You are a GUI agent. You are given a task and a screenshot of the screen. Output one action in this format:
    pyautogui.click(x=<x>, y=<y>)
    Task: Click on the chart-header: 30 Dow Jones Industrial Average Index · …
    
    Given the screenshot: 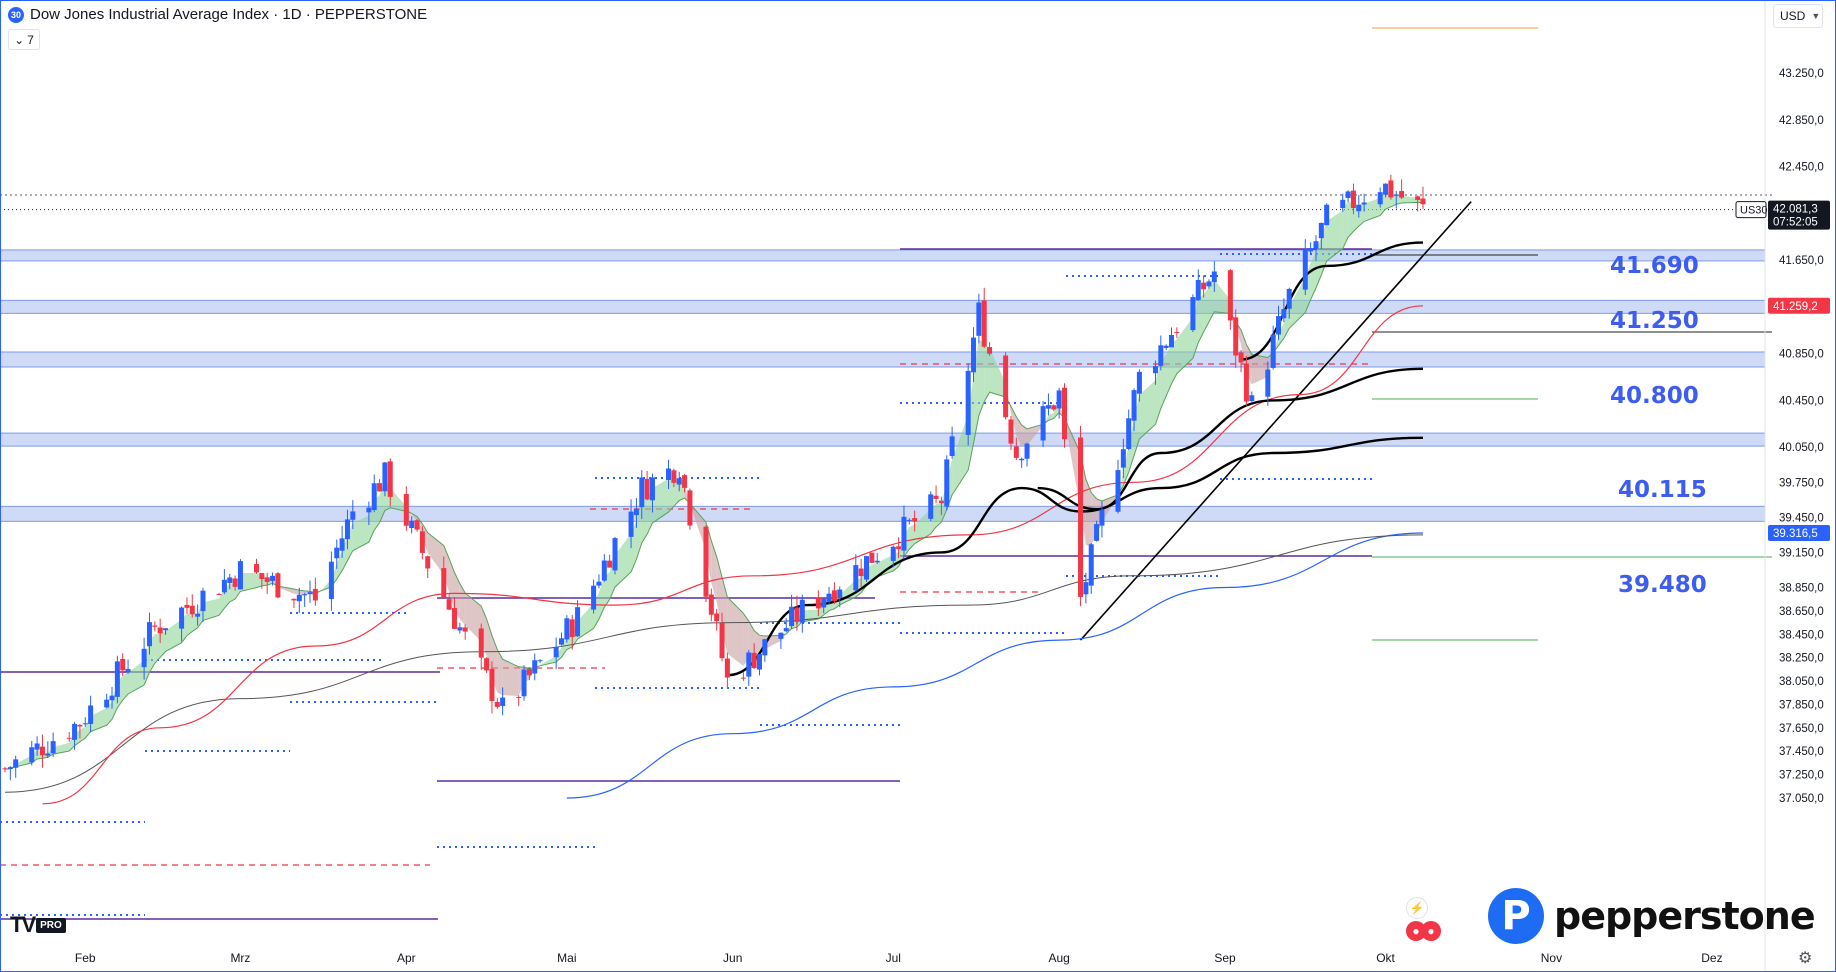 What is the action you would take?
    pyautogui.click(x=217, y=14)
    